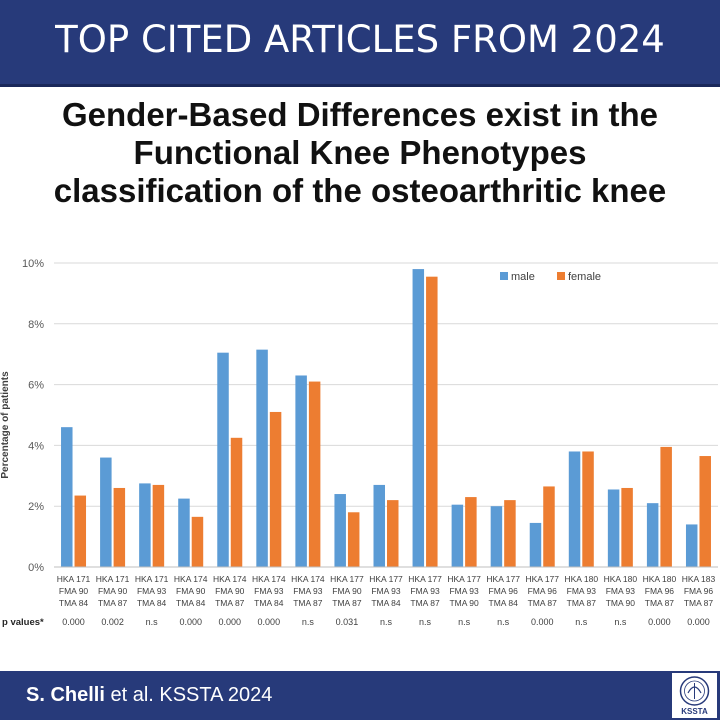  I want to click on y-tick-label: 0%, so click(36, 568).